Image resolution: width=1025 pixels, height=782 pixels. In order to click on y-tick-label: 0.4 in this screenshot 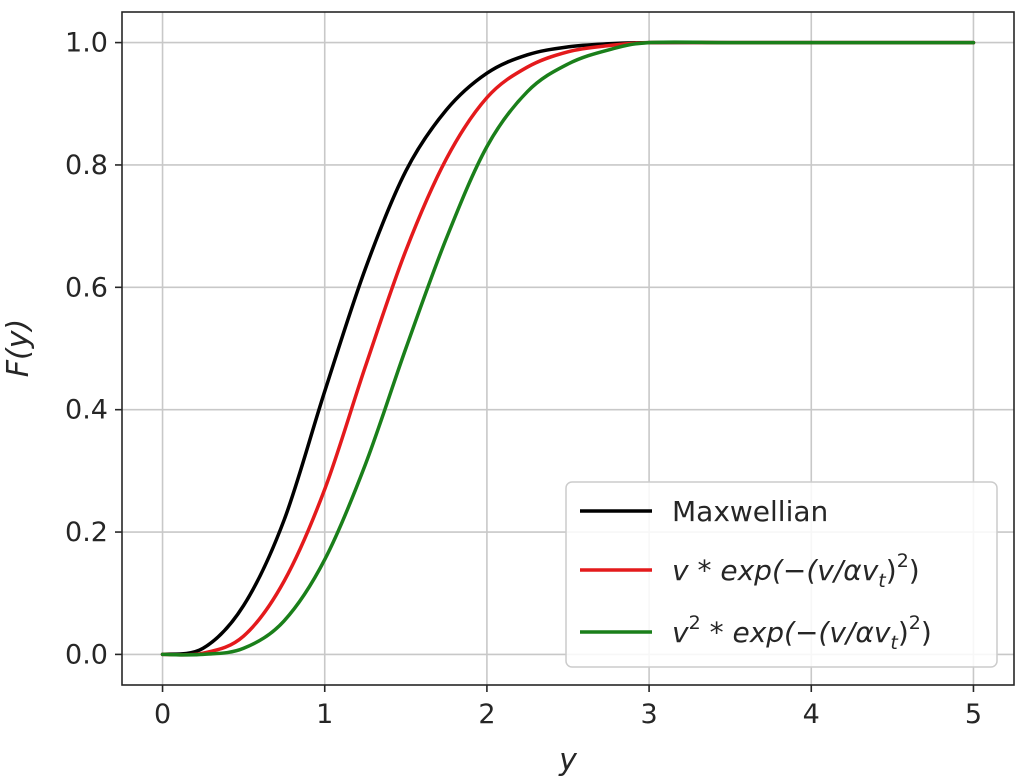, I will do `click(86, 410)`.